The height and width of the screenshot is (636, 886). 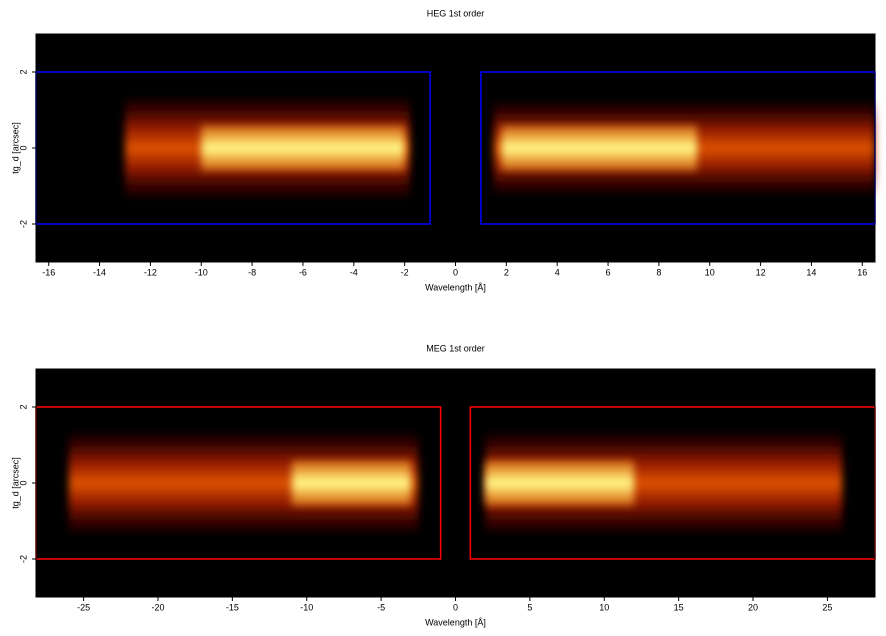 What do you see at coordinates (303, 272) in the screenshot?
I see `x-tick-label: -6` at bounding box center [303, 272].